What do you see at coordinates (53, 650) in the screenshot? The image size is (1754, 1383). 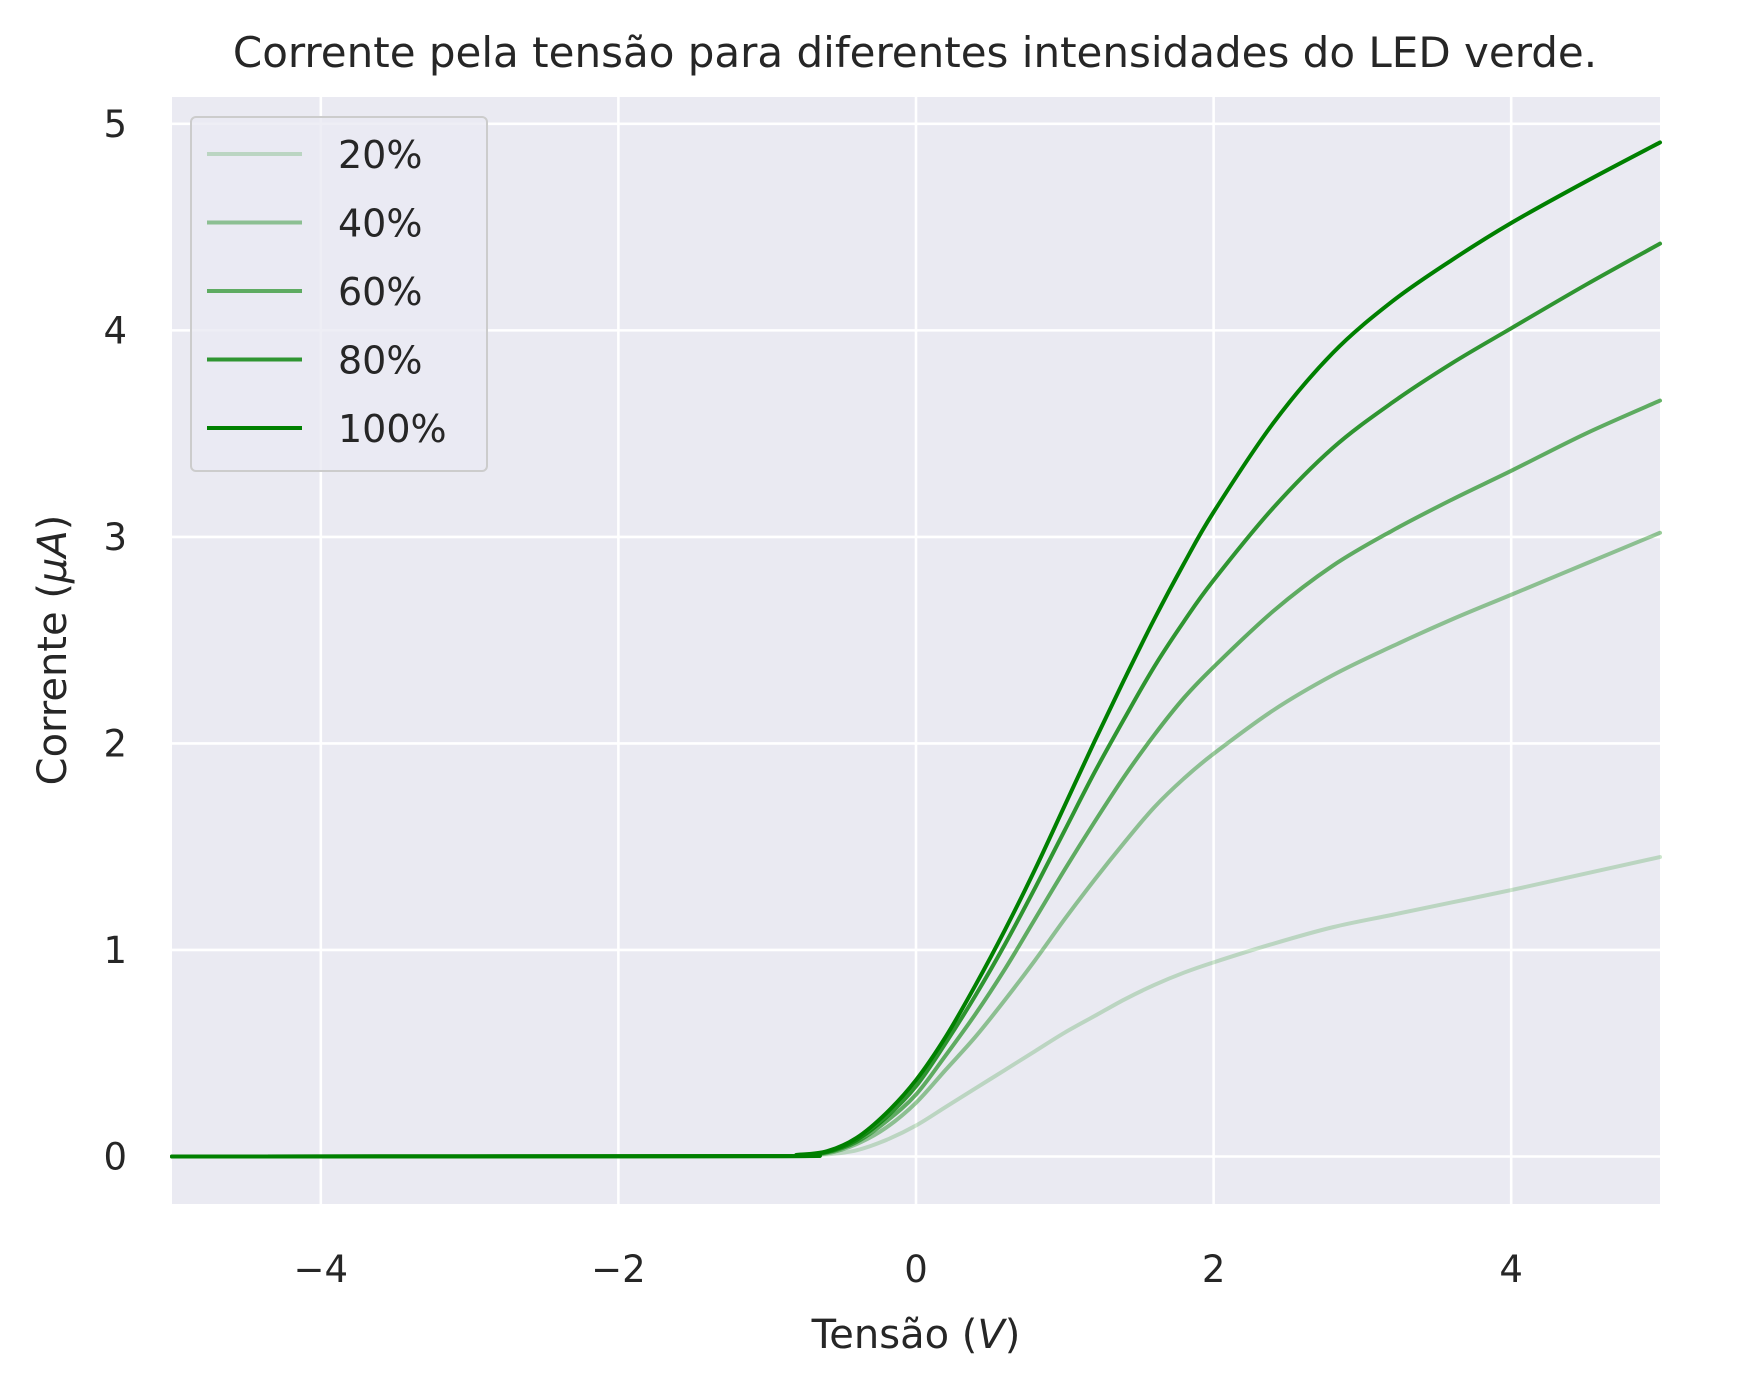 I see `y-axis-label: Corrente (μA)` at bounding box center [53, 650].